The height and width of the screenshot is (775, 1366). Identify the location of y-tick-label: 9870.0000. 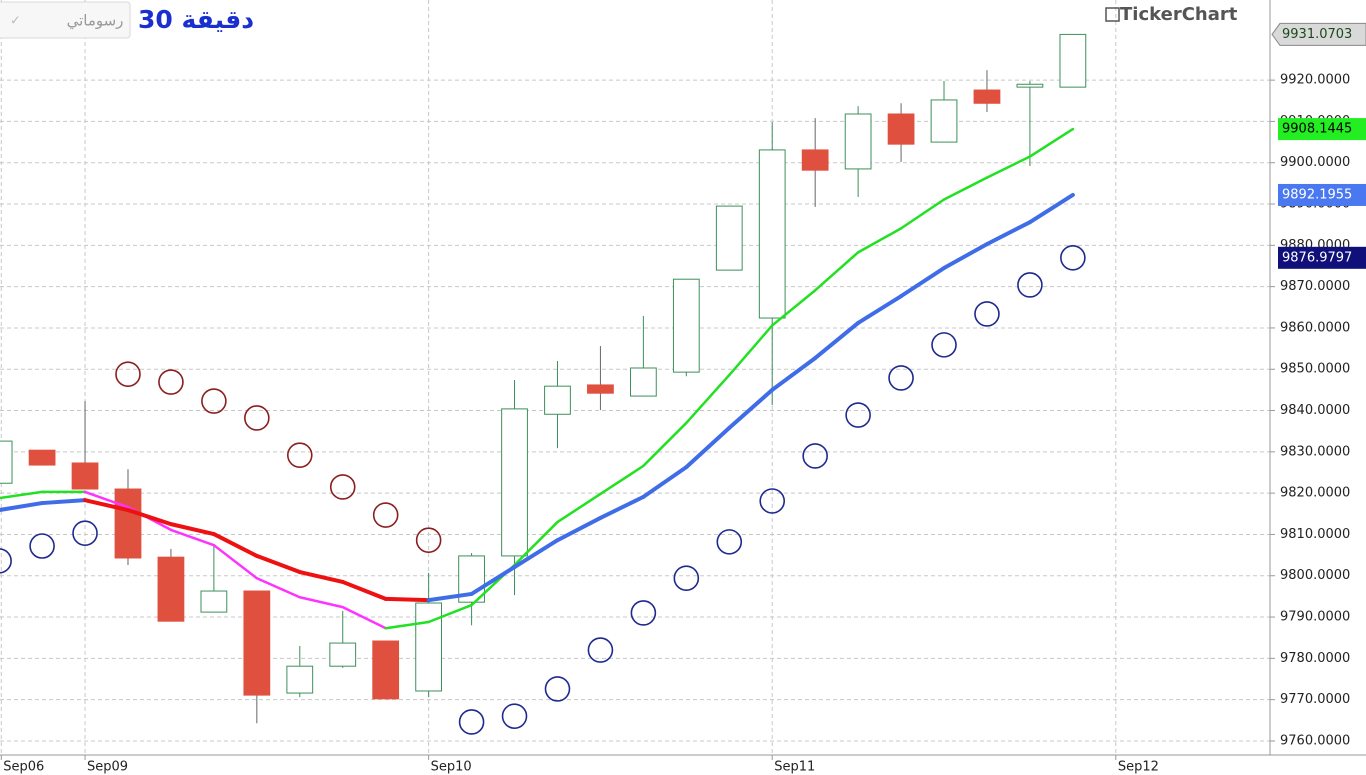
(1315, 286).